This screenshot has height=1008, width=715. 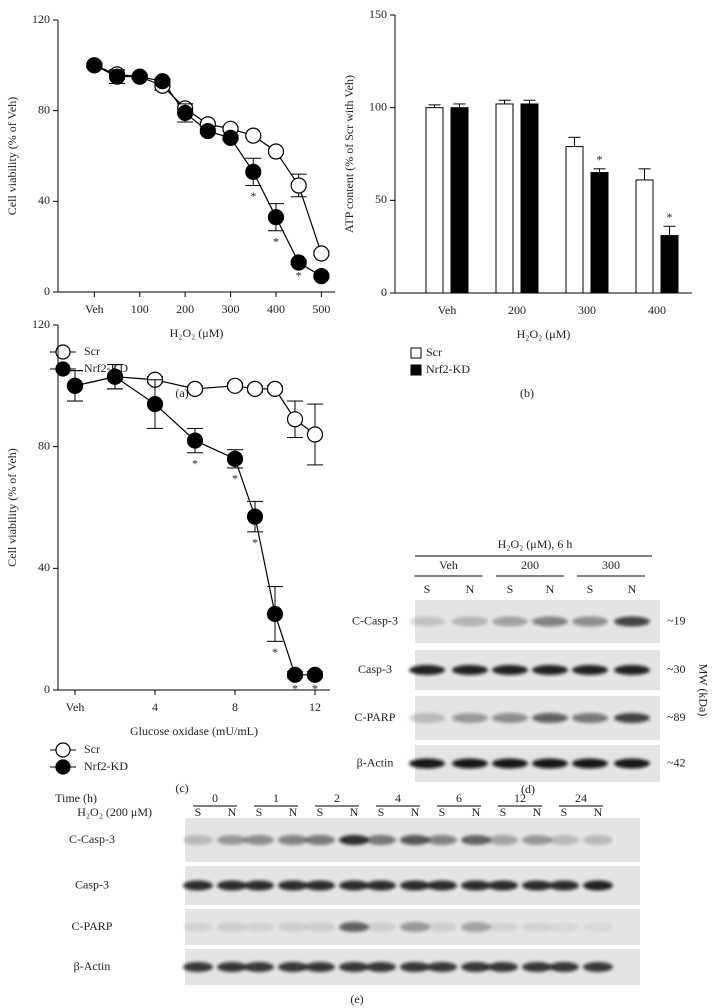 What do you see at coordinates (375, 717) in the screenshot?
I see `row-label: C-PARP` at bounding box center [375, 717].